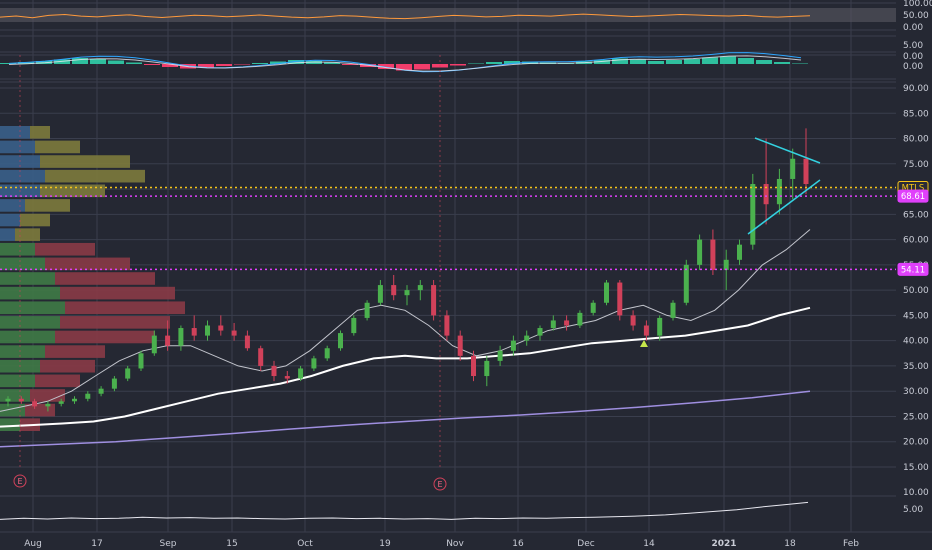 This screenshot has height=550, width=932. I want to click on triangle-upper-line, so click(787, 150).